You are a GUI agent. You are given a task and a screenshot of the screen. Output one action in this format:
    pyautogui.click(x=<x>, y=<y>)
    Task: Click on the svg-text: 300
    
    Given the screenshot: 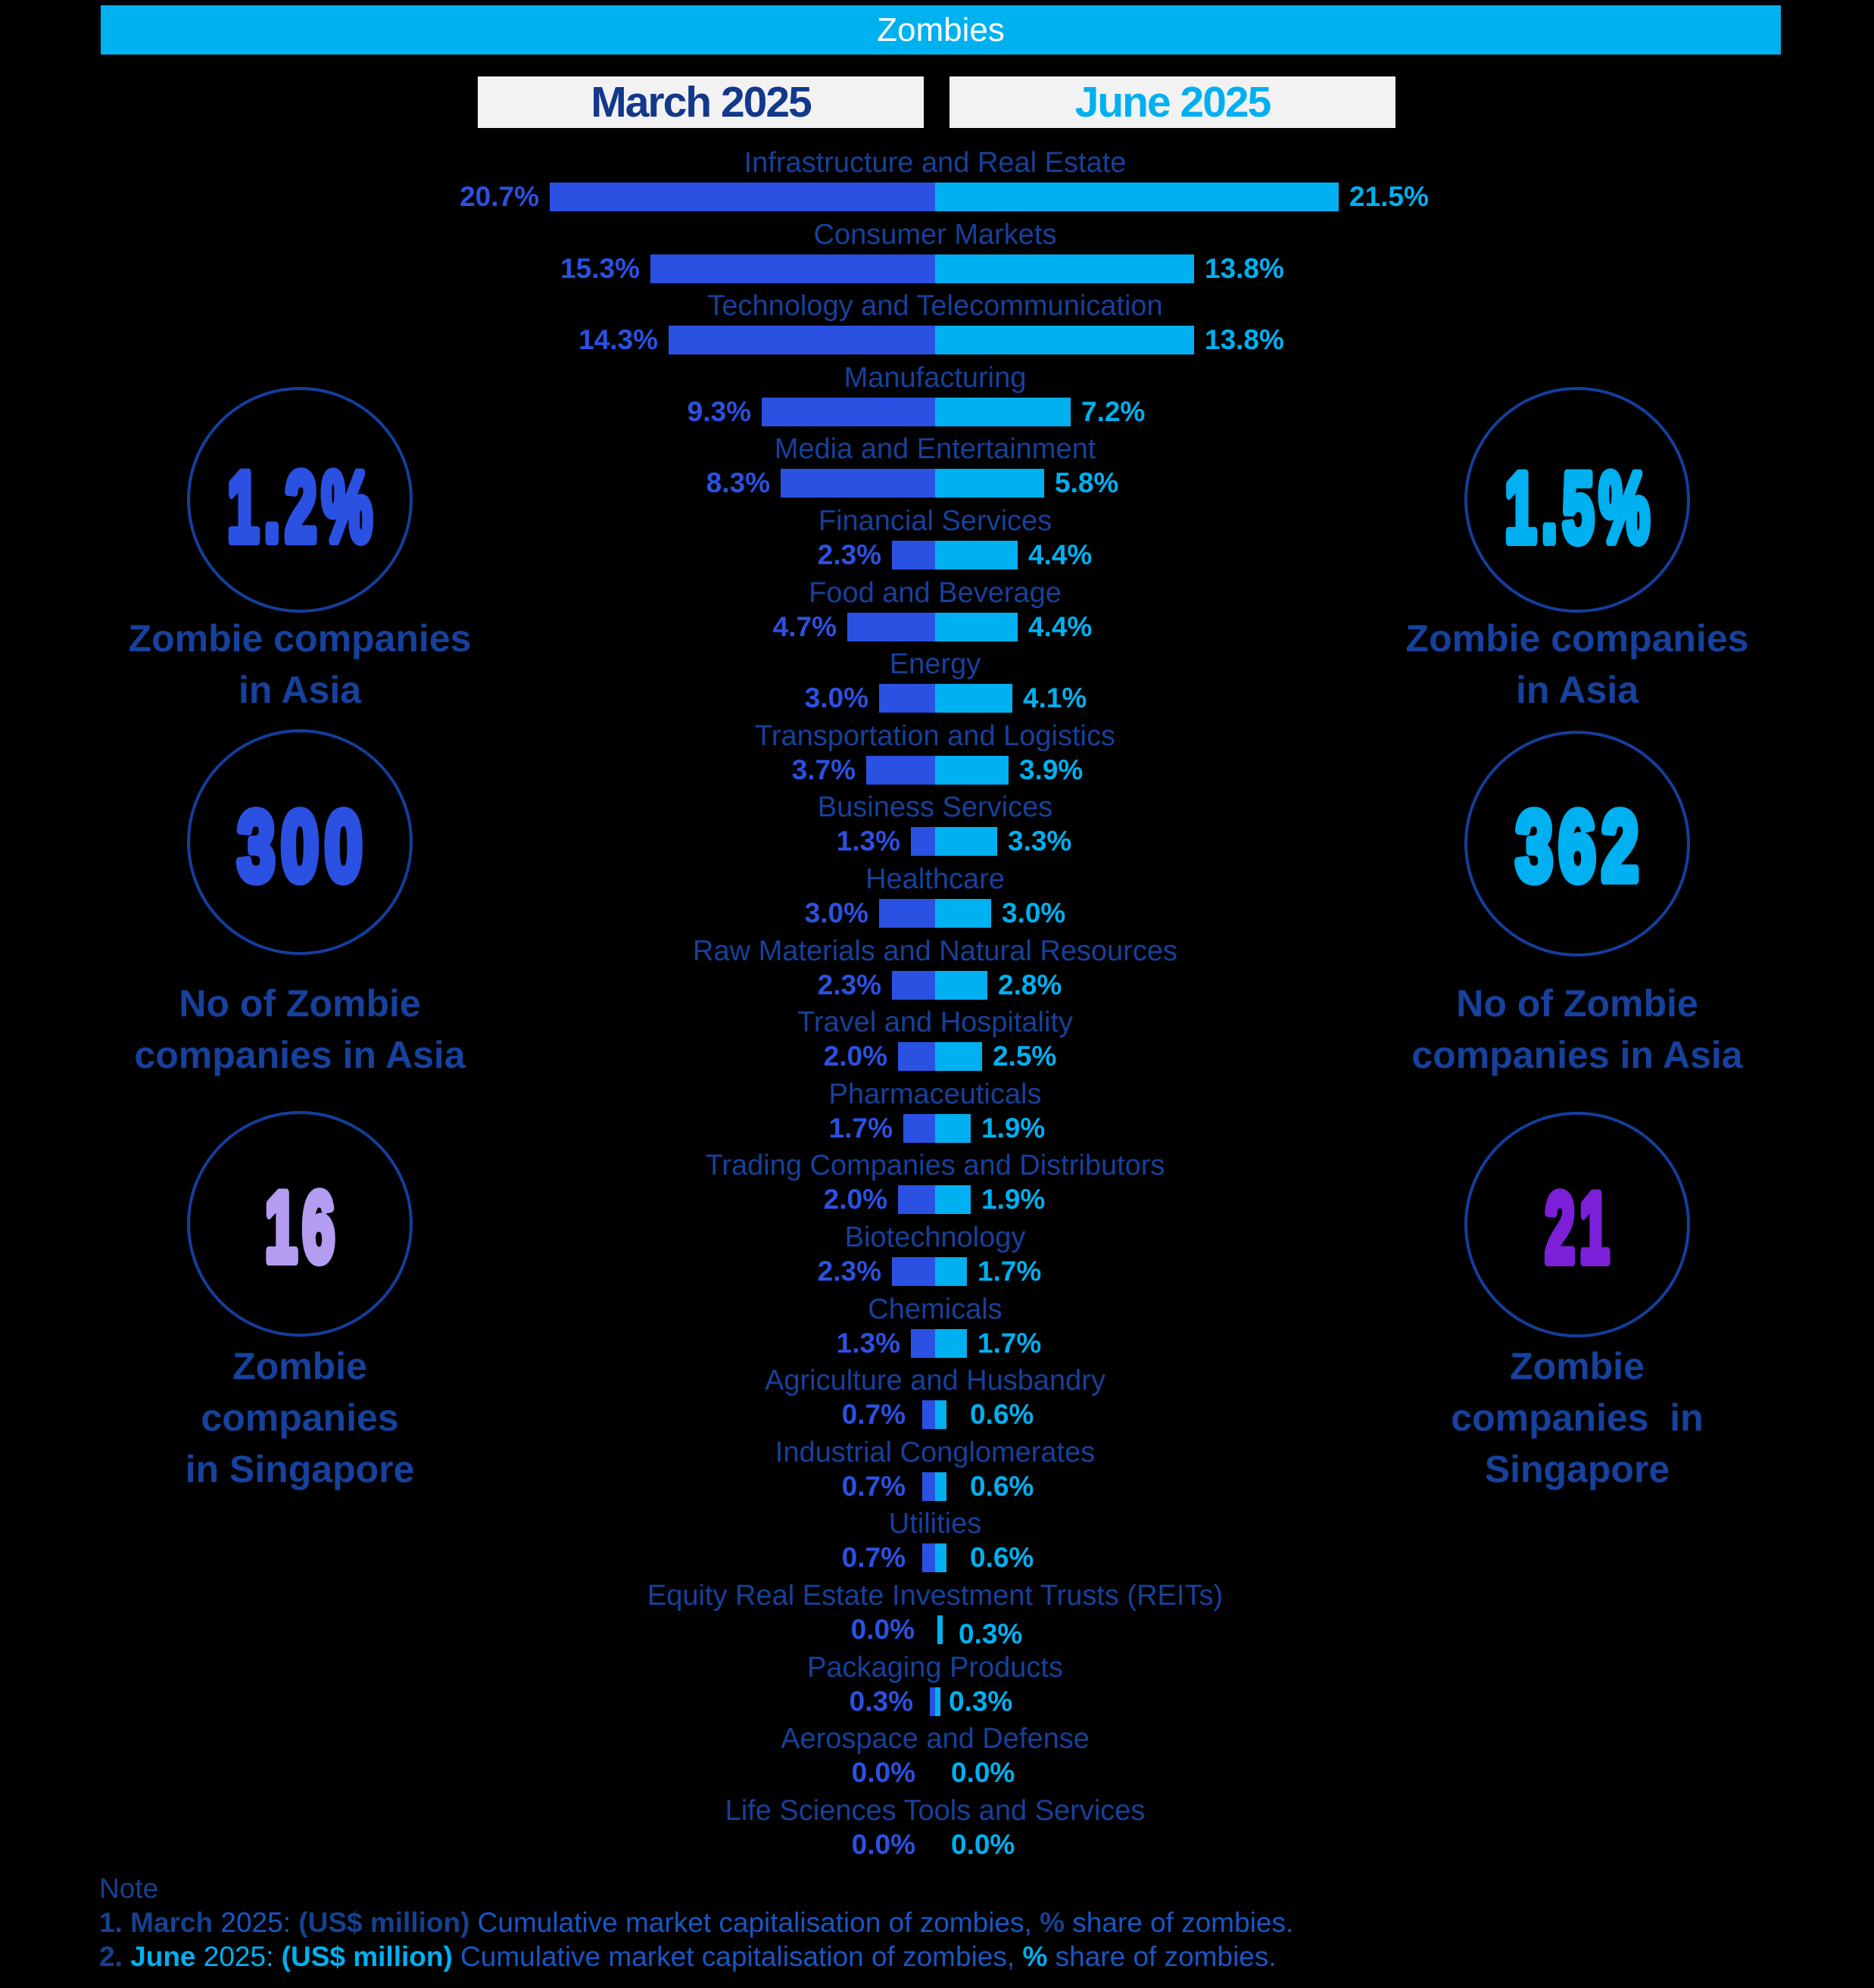 What is the action you would take?
    pyautogui.click(x=304, y=846)
    